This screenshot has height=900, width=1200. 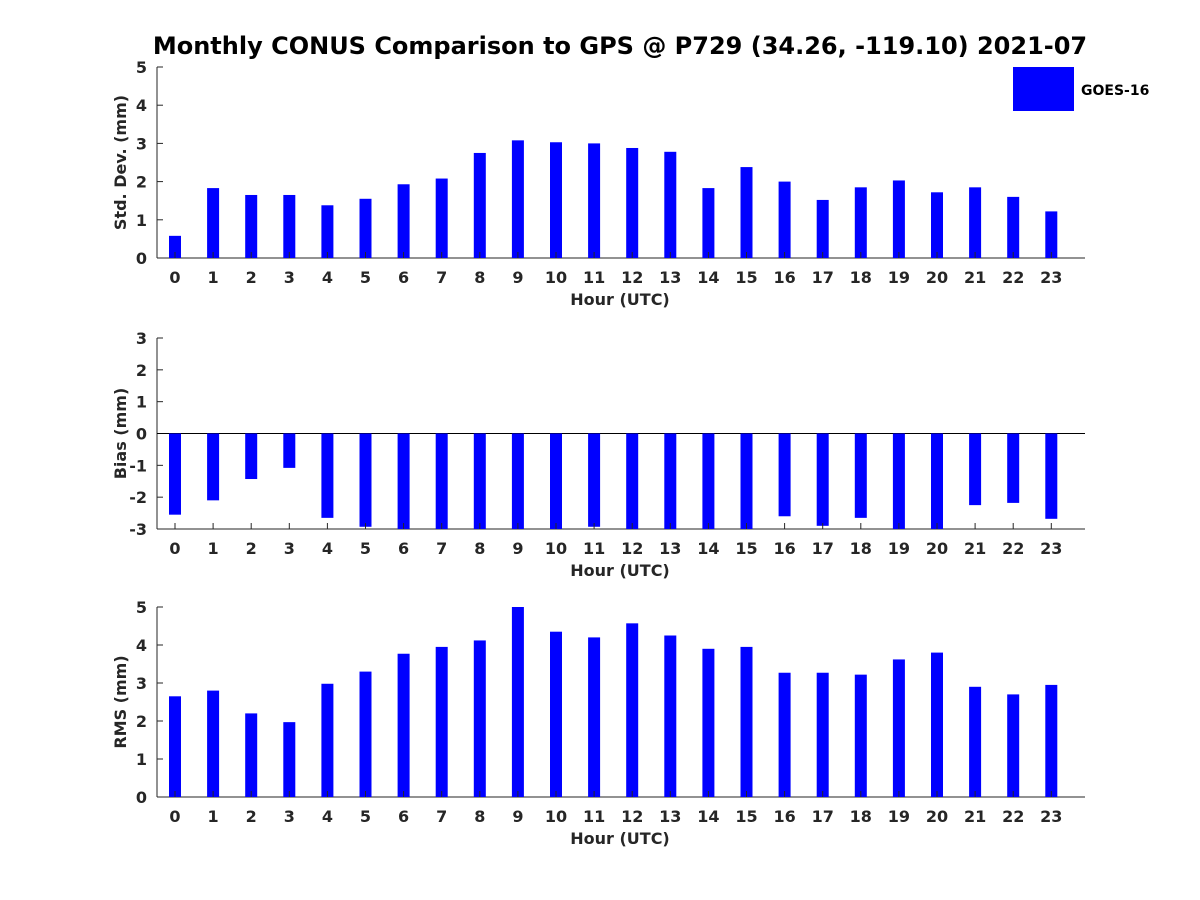 I want to click on rms-x-tick-label: 16, so click(x=784, y=816).